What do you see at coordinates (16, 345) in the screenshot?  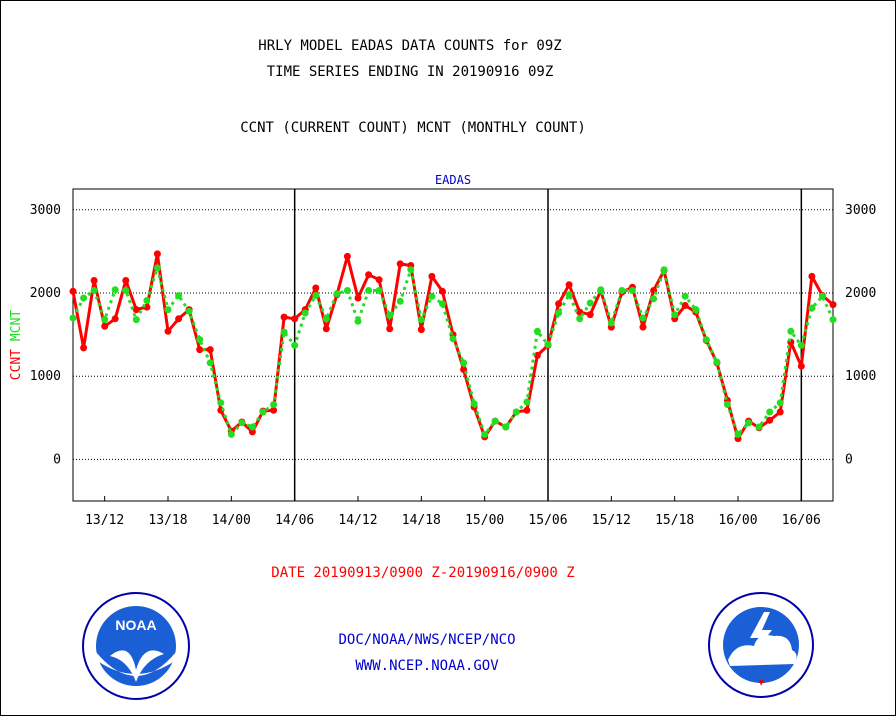 I see `y-axis-label: CCNT MCNT` at bounding box center [16, 345].